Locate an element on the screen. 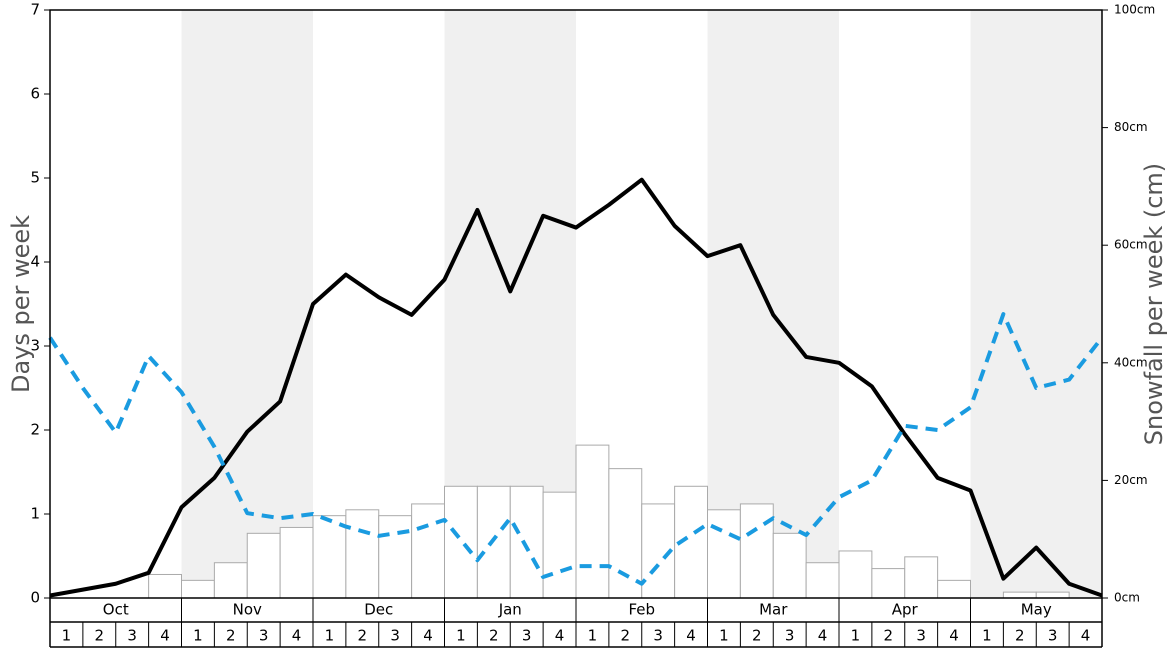 The height and width of the screenshot is (648, 1168). y-tick-label: 4 is located at coordinates (35, 262).